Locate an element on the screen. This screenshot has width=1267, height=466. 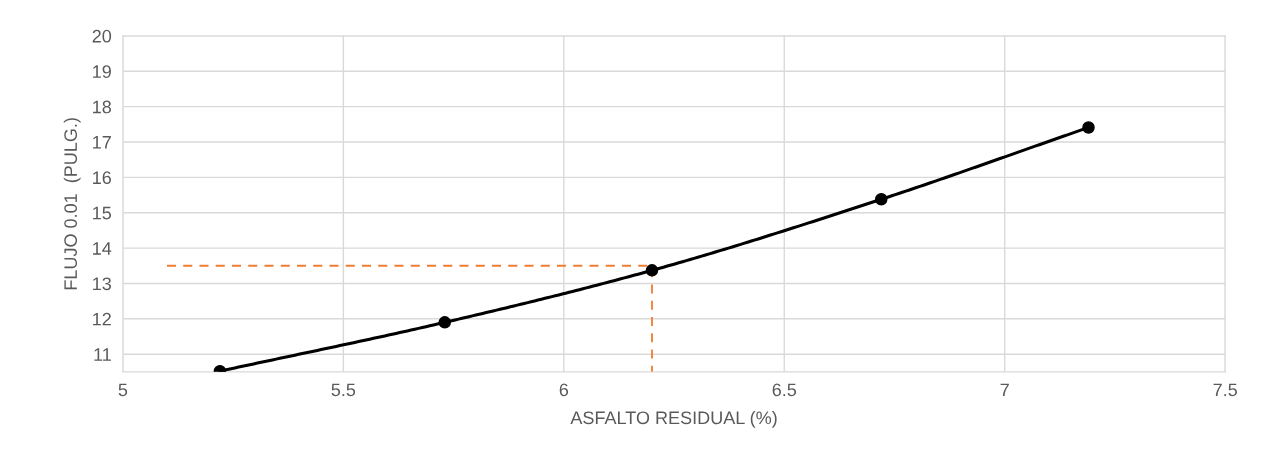
y-tick-label: 20 is located at coordinates (102, 36).